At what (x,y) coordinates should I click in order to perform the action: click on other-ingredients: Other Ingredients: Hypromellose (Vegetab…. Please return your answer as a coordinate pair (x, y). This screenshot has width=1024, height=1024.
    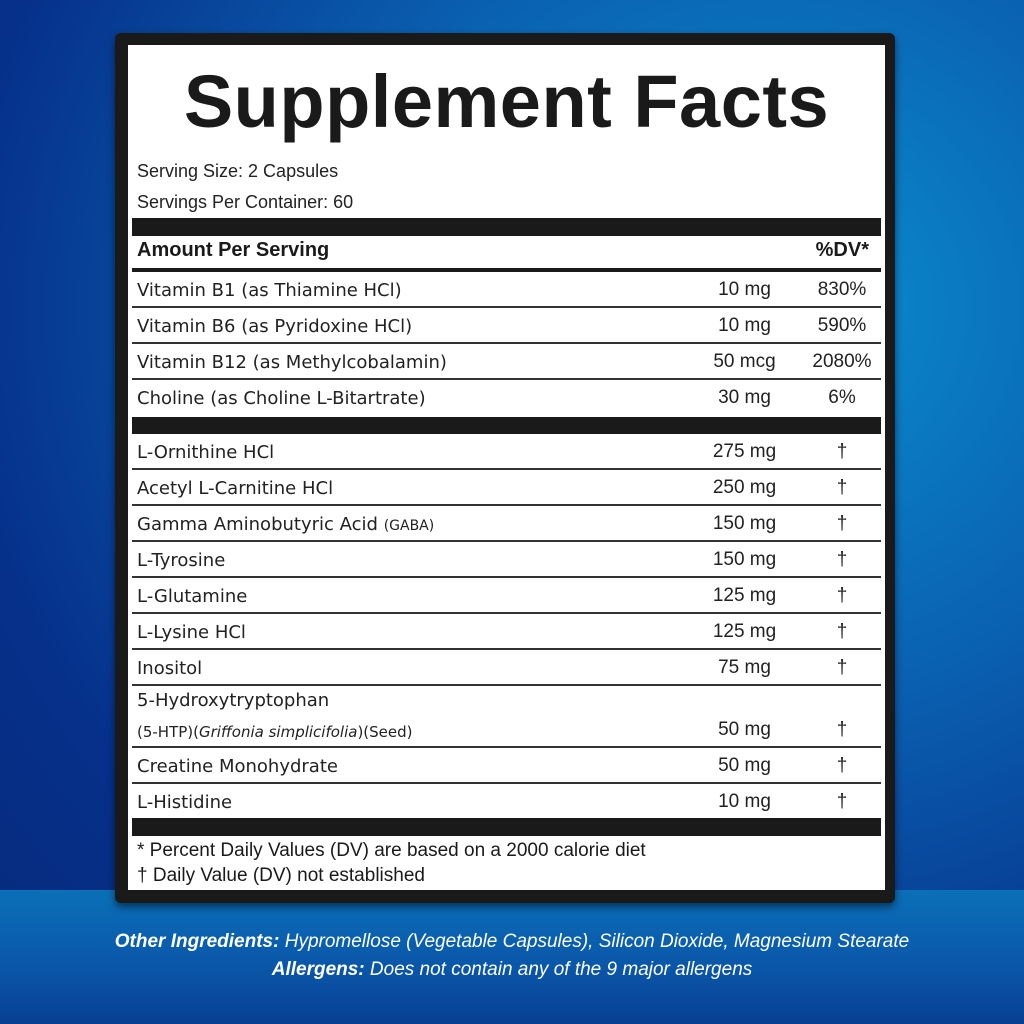
    Looking at the image, I should click on (512, 942).